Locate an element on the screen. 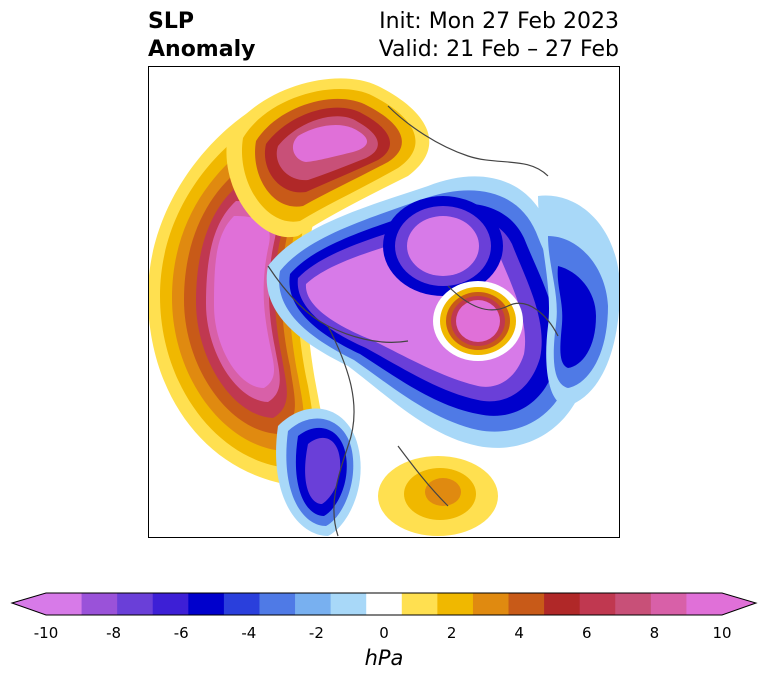 This screenshot has height=684, width=768. map-title: SLP Anomaly is located at coordinates (201, 36).